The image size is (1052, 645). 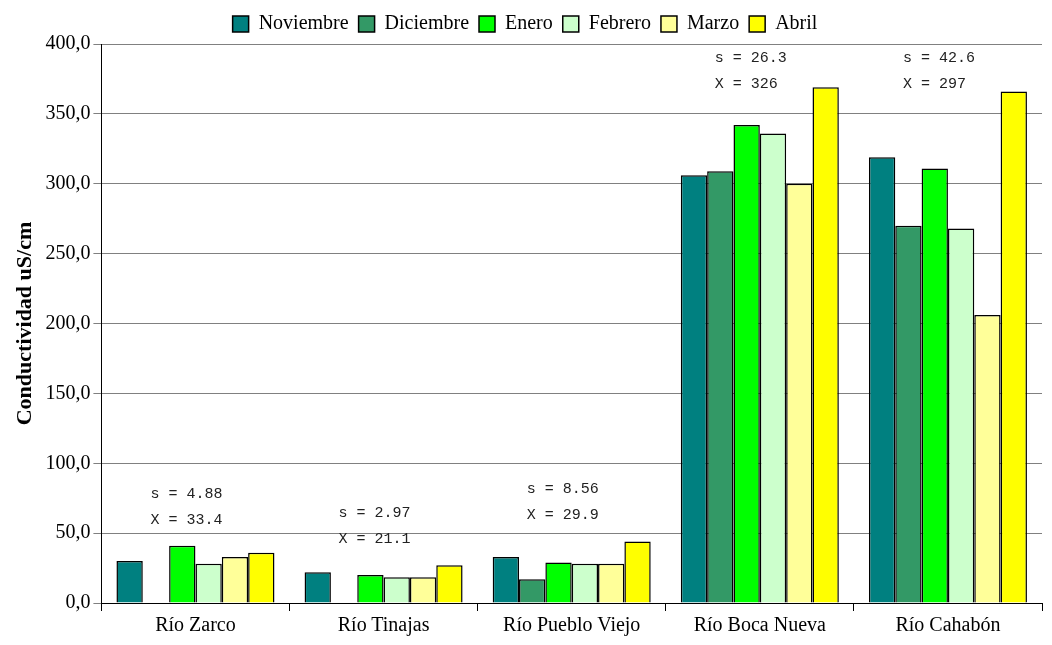 I want to click on y-tick-label: 400,0, so click(x=68, y=42).